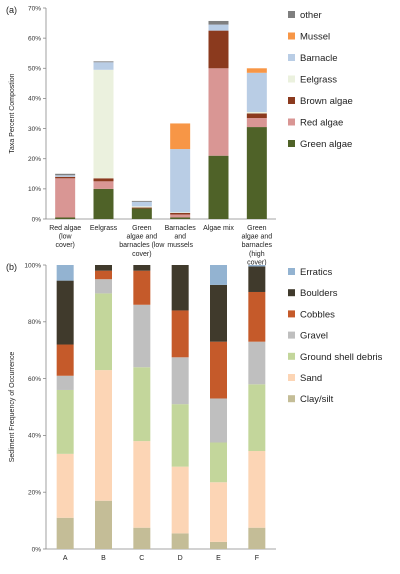  I want to click on chart1-y-tick-label: 30%, so click(34, 129).